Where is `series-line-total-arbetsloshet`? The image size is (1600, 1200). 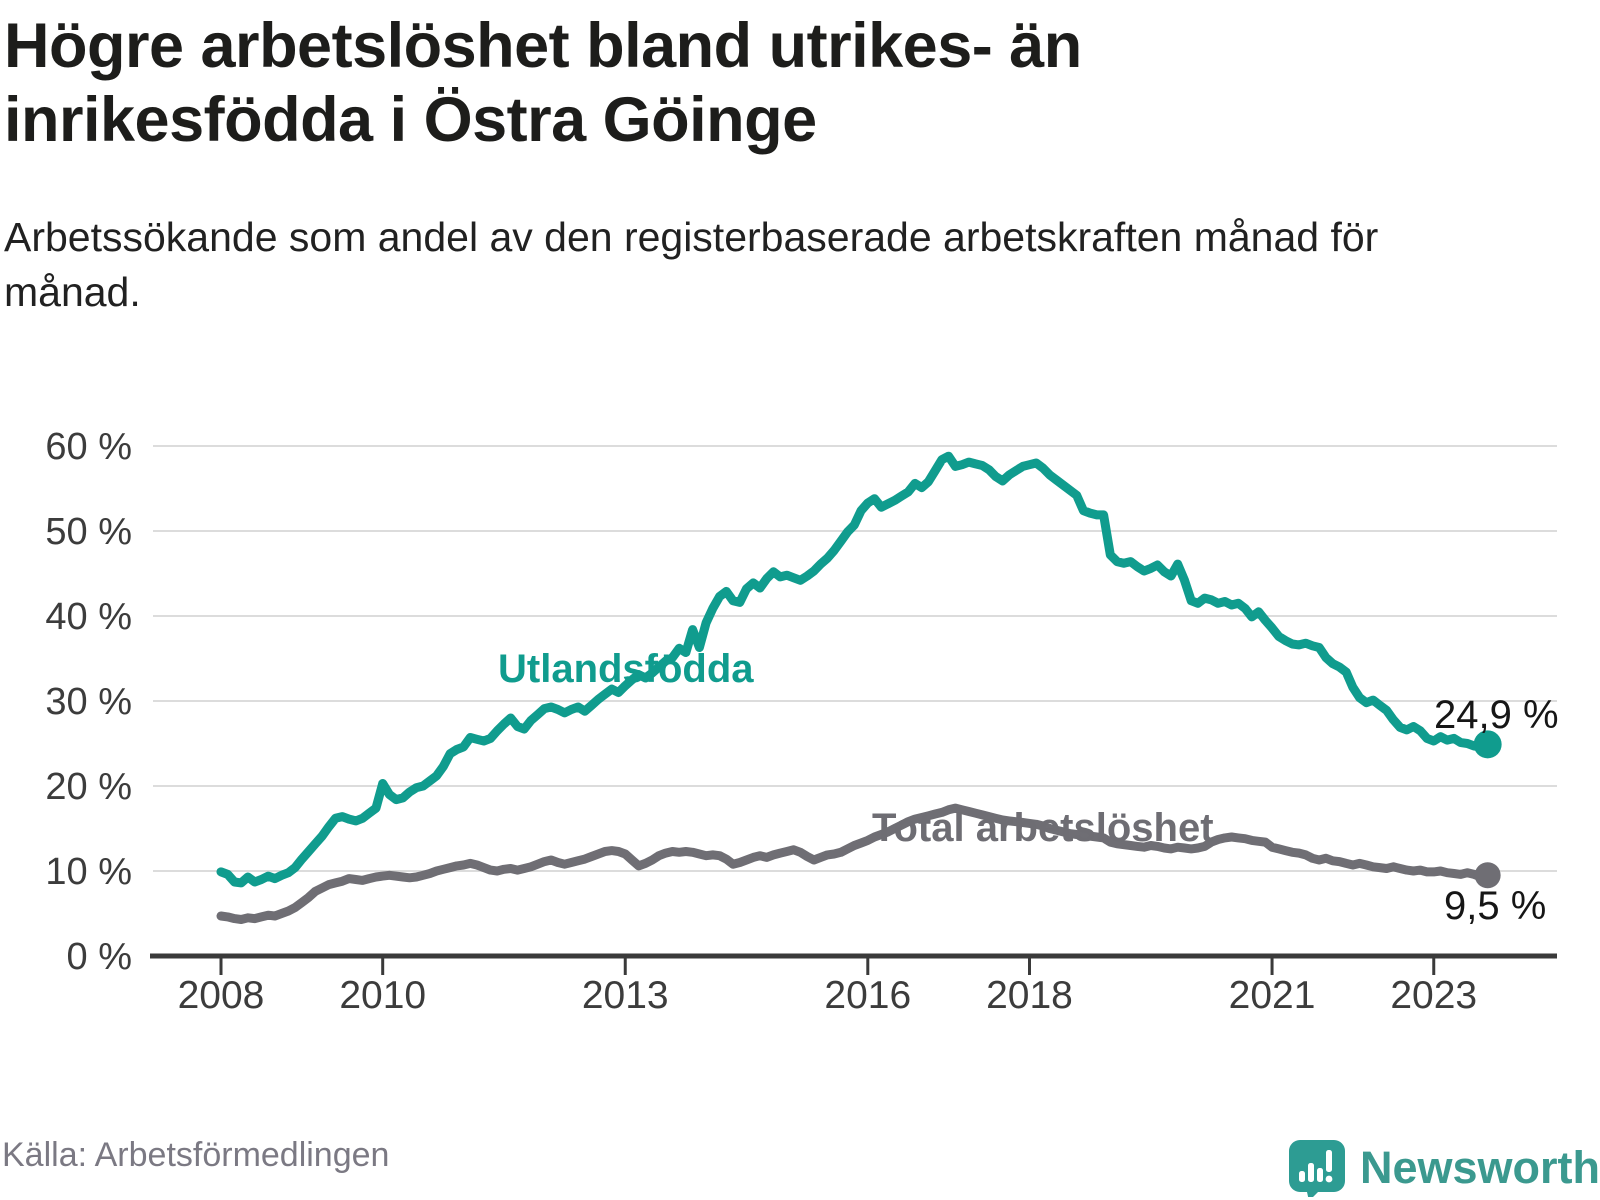 series-line-total-arbetsloshet is located at coordinates (854, 863).